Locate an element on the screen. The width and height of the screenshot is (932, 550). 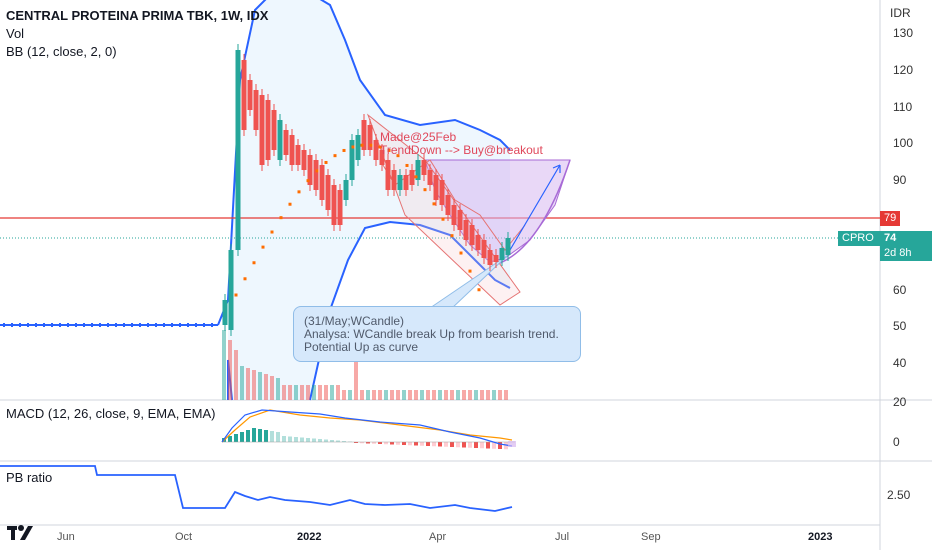
annotation-made: Made@25Feb is located at coordinates (418, 137).